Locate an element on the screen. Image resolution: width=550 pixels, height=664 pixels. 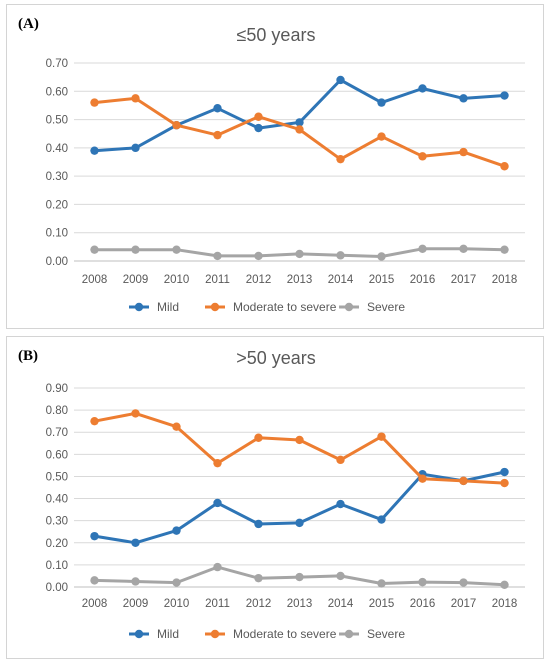
y-axis-ticks: 0.00 0.10 0.20 0.30 0.40 0.50 0.60 0.70 is located at coordinates (57, 163).